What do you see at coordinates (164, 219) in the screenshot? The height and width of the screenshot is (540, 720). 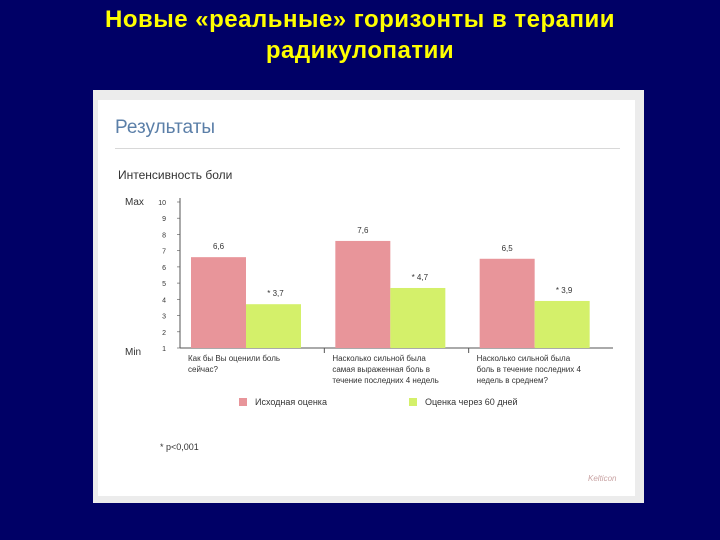 I see `y-tick-label: 9` at bounding box center [164, 219].